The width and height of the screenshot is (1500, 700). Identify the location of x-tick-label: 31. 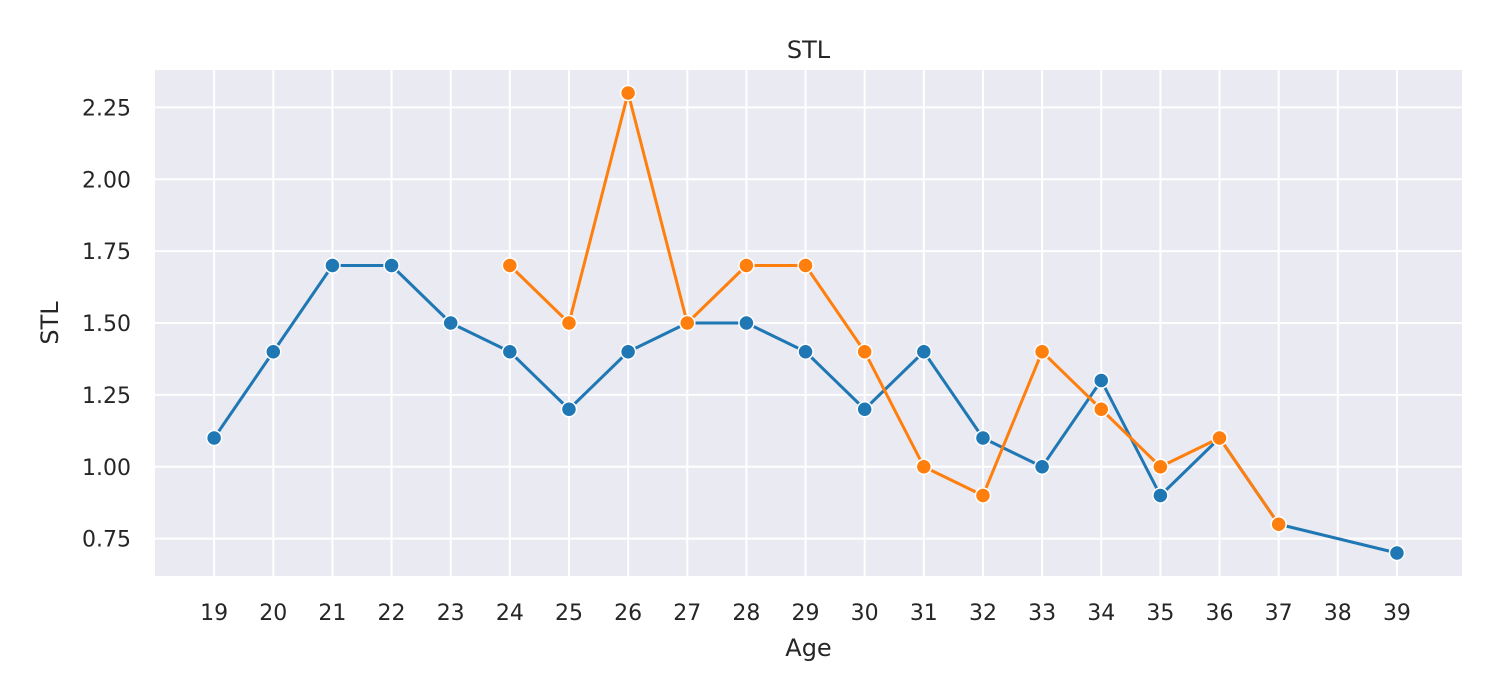
(924, 613).